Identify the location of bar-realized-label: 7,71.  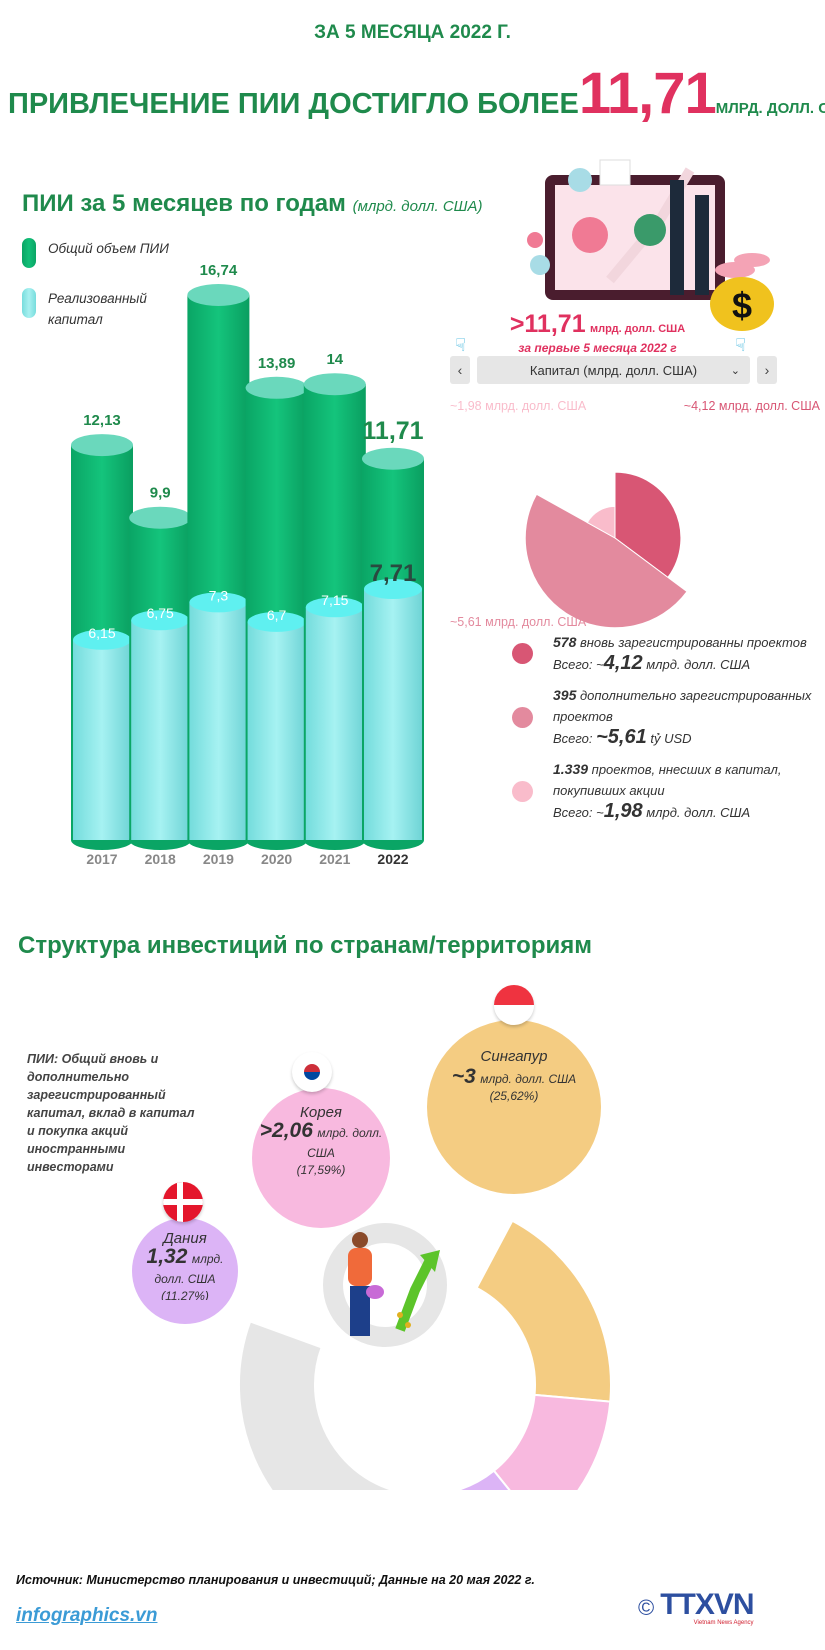
(393, 573).